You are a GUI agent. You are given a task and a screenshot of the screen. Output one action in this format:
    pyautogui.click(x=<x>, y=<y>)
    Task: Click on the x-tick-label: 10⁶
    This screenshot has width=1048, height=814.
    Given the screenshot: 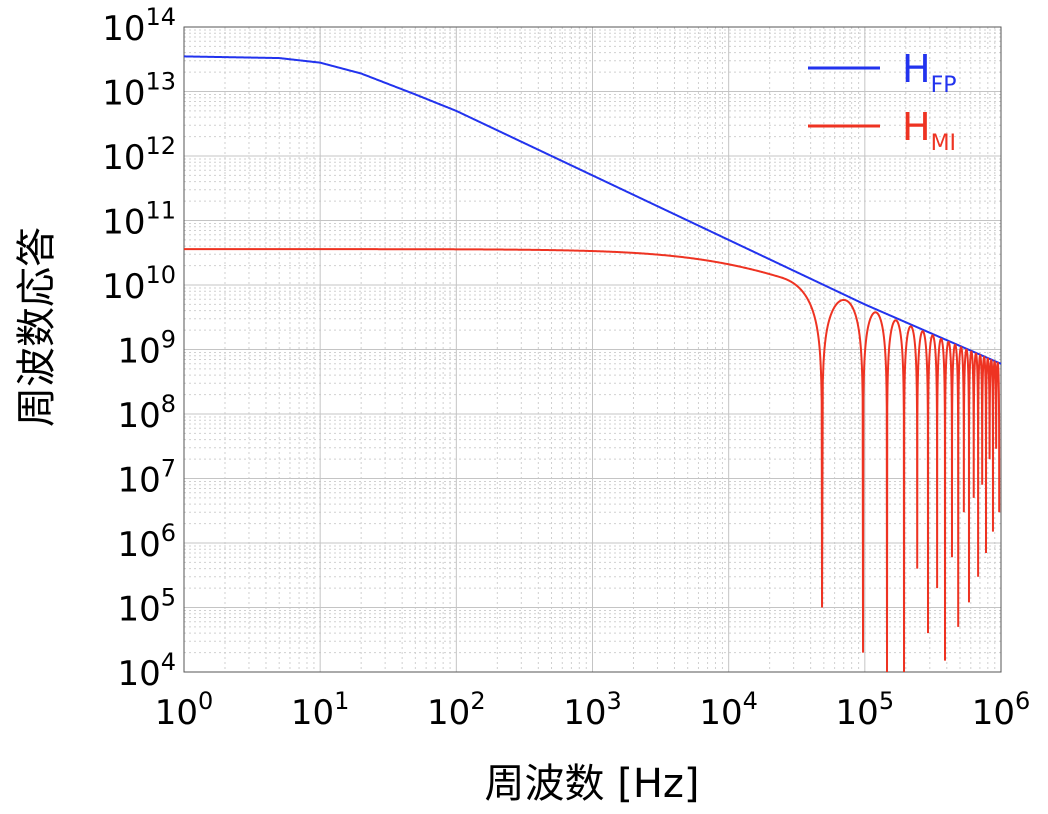 What is the action you would take?
    pyautogui.click(x=1001, y=710)
    